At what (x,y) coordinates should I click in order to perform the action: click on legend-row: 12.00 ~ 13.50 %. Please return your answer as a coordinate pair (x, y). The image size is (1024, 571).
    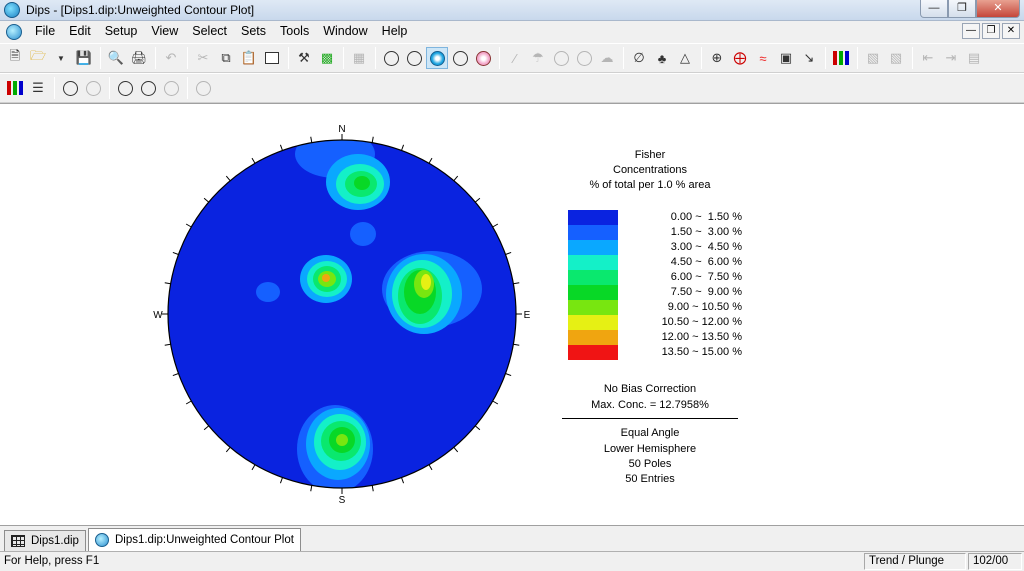
    Looking at the image, I should click on (655, 337).